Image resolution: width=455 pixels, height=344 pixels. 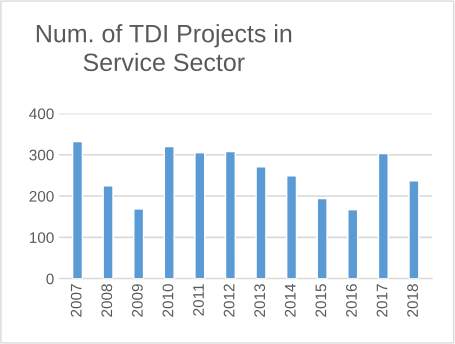 What do you see at coordinates (168, 300) in the screenshot?
I see `x-tick-label: 2010` at bounding box center [168, 300].